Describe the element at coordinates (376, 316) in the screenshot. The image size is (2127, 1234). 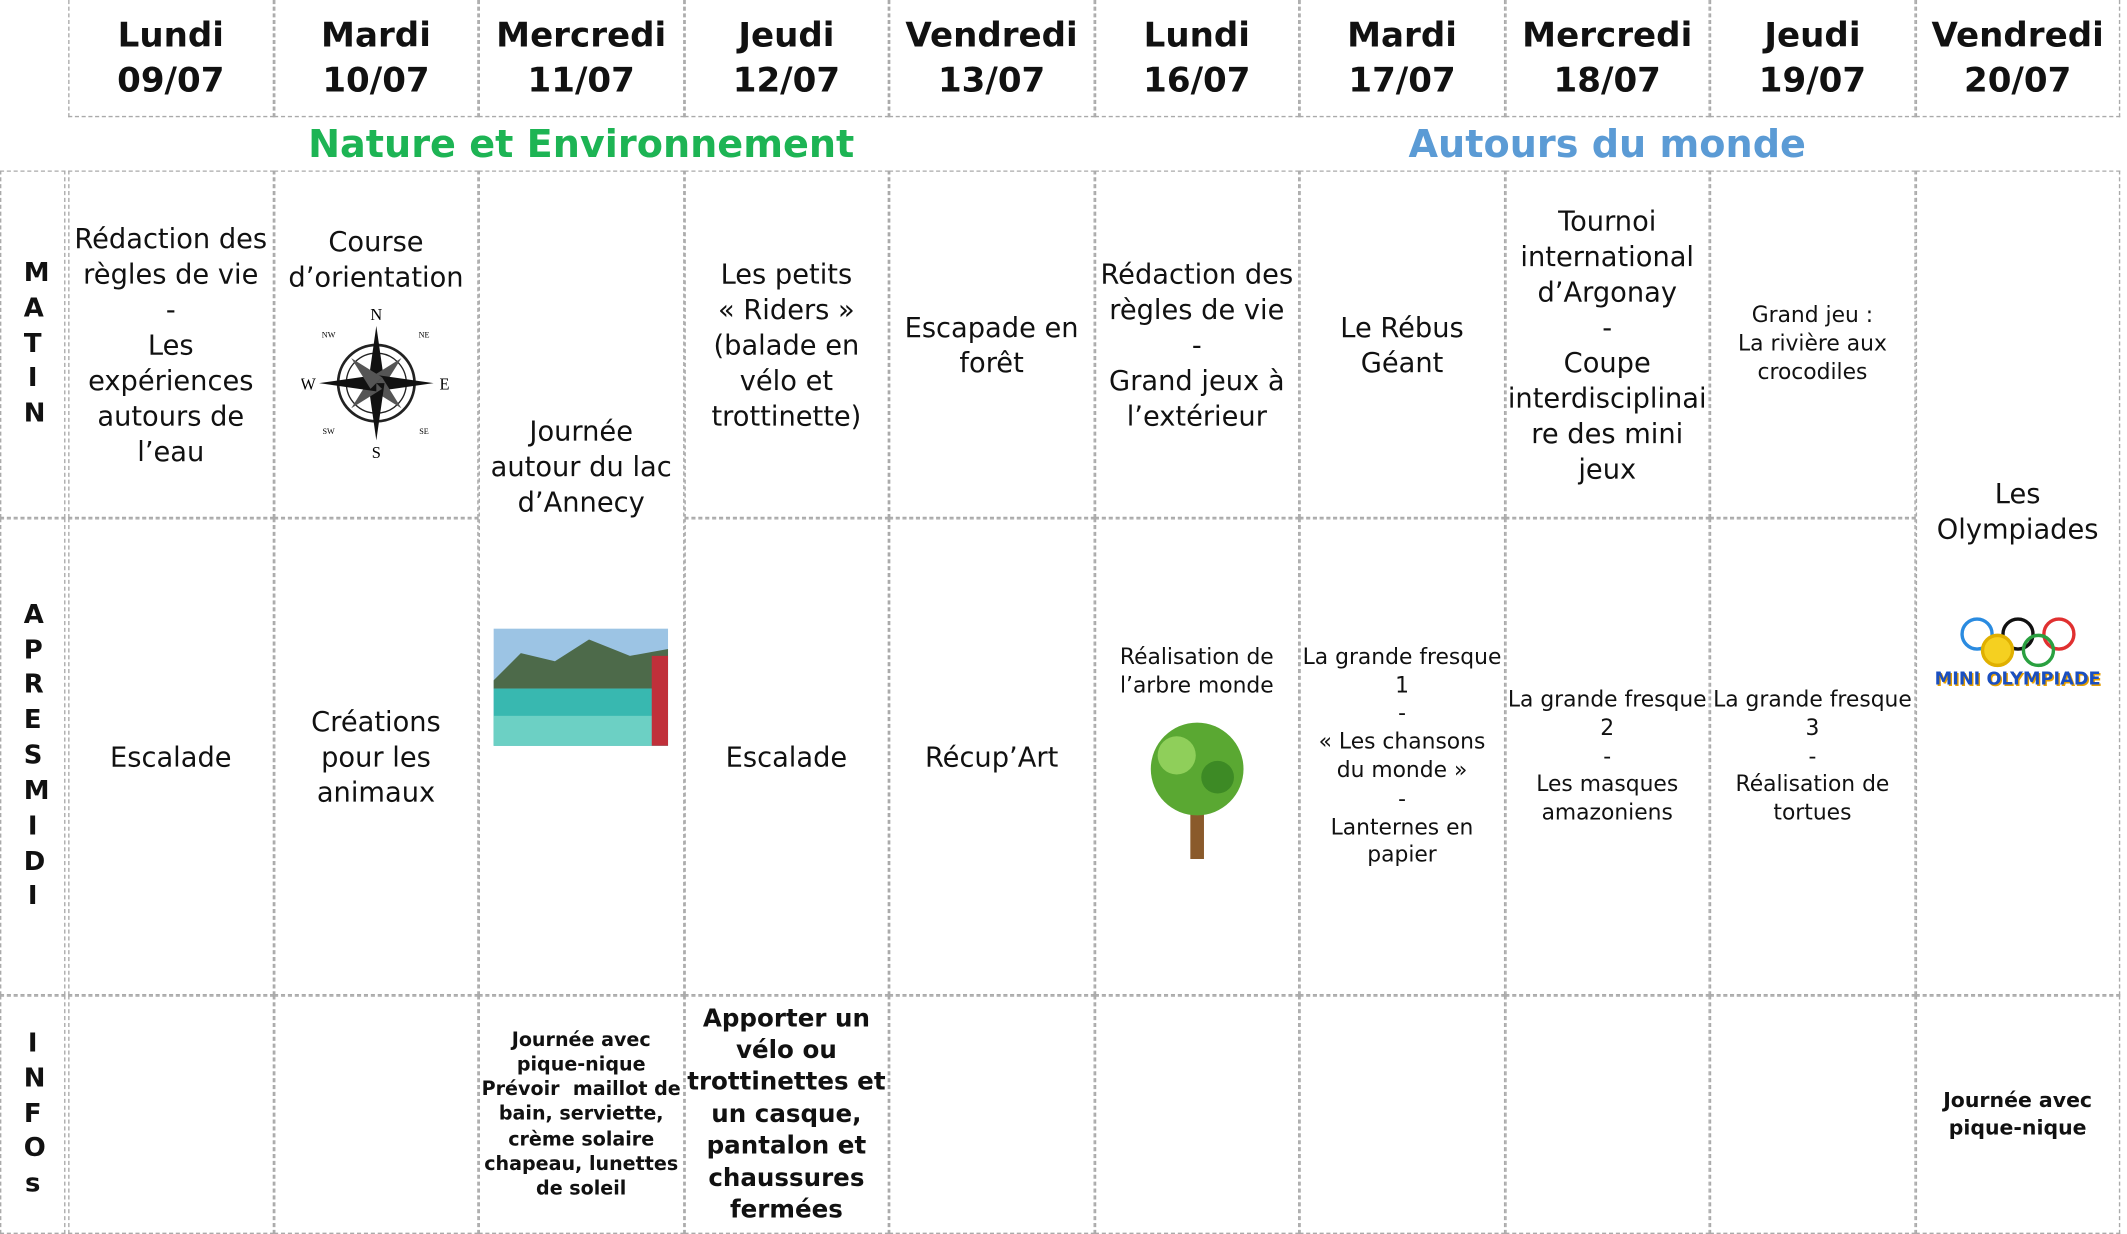
I see `compass-label: N` at that location.